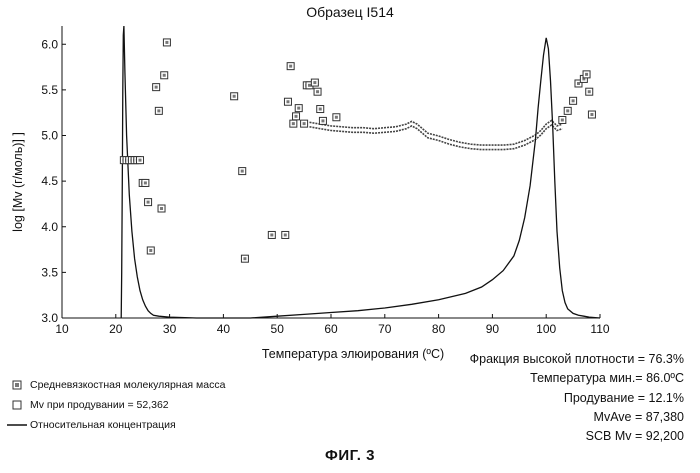 The height and width of the screenshot is (473, 700). I want to click on x-tick-label: 110, so click(599, 329).